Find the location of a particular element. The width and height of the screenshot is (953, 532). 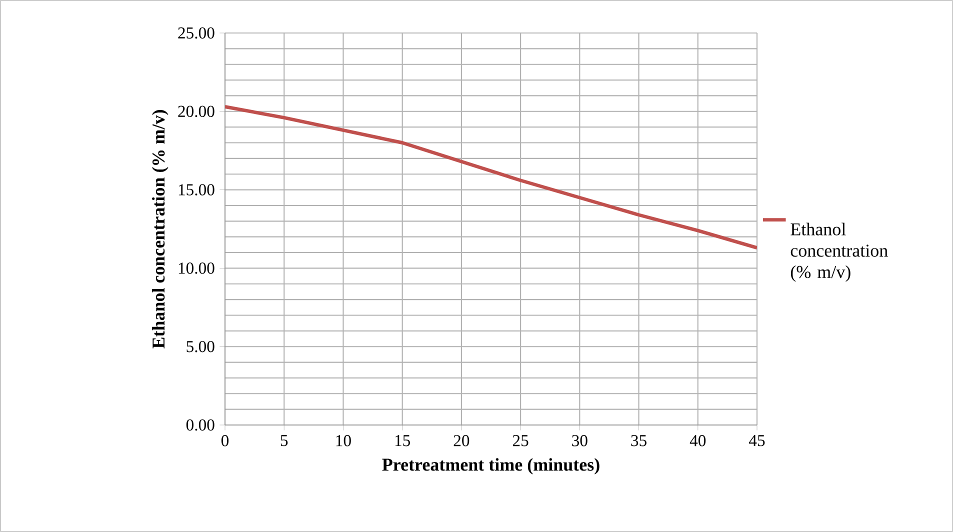

x-tick-label: 30 is located at coordinates (580, 440).